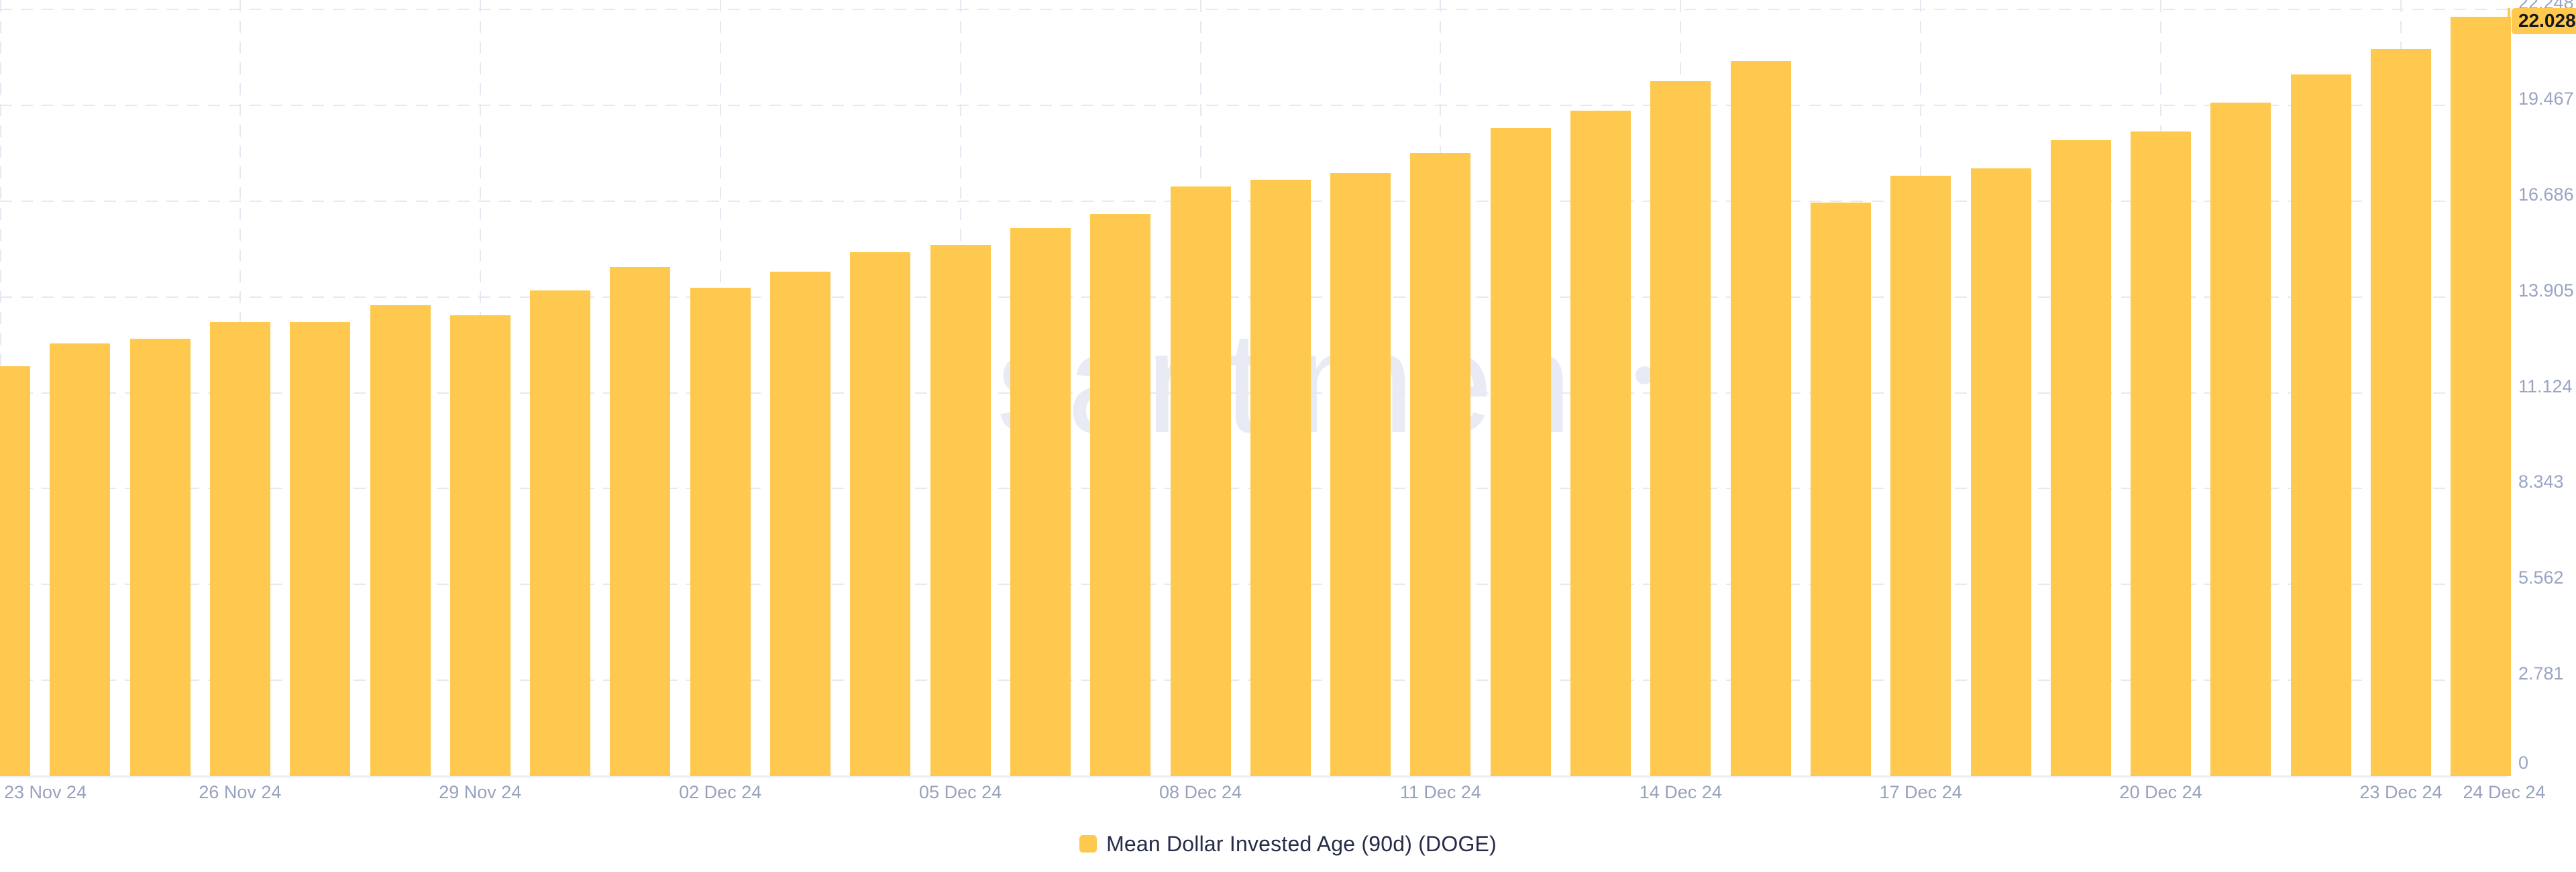 The height and width of the screenshot is (872, 2576). I want to click on x-tick-23-Nov-24: 23 Nov 24, so click(45, 792).